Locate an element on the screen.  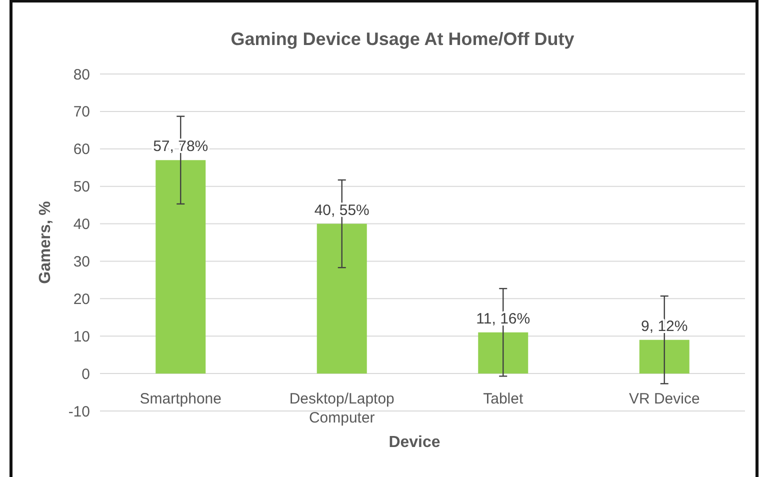
y-tick-label: 50 is located at coordinates (81, 187).